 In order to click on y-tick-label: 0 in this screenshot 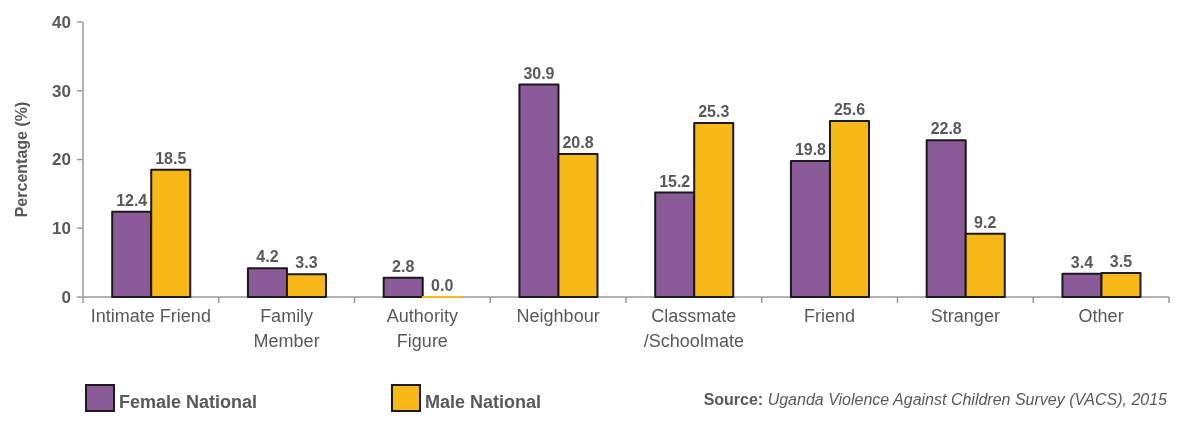, I will do `click(66, 297)`.